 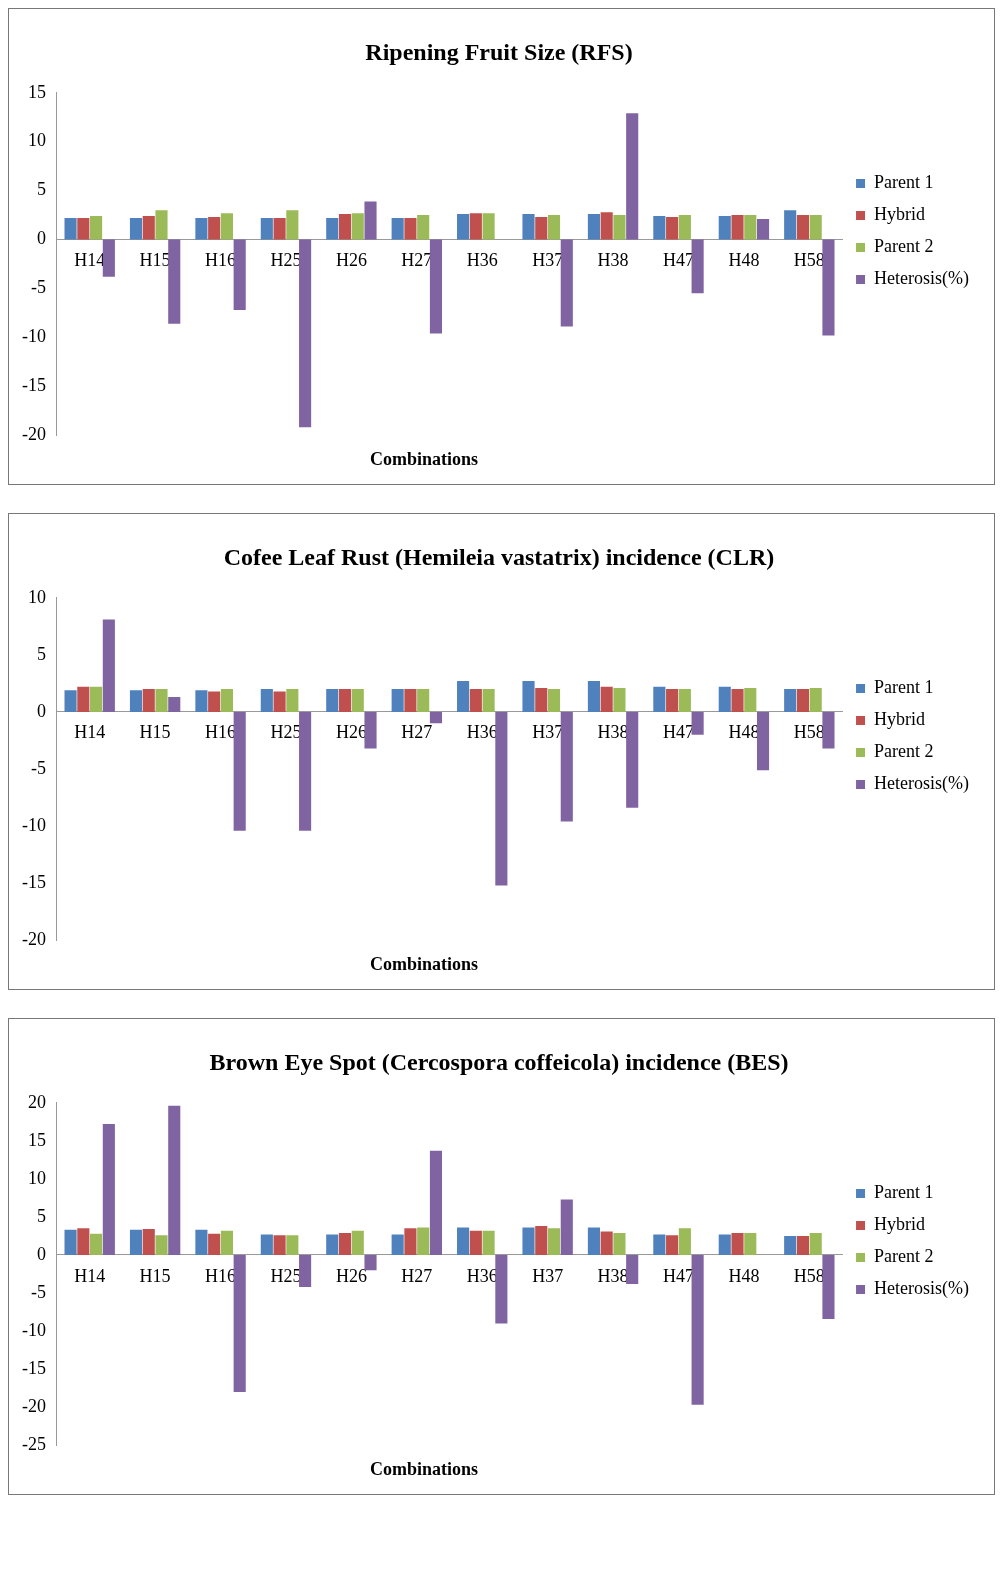 What do you see at coordinates (499, 1061) in the screenshot?
I see `chart-title: Brown Eye Spot (Cercospora coffeicola) incidence (BES)` at bounding box center [499, 1061].